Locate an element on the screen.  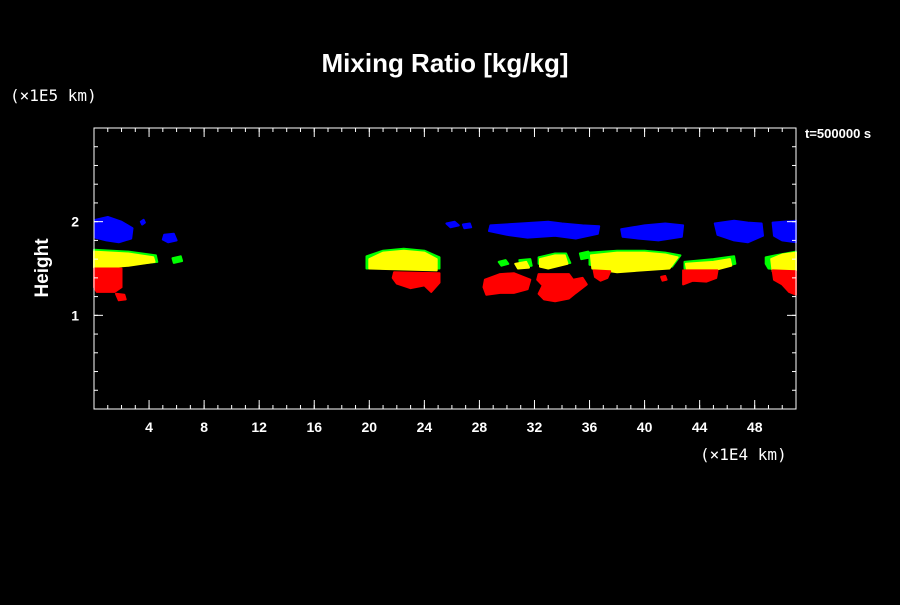
y-tick-label: 2 is located at coordinates (75, 222).